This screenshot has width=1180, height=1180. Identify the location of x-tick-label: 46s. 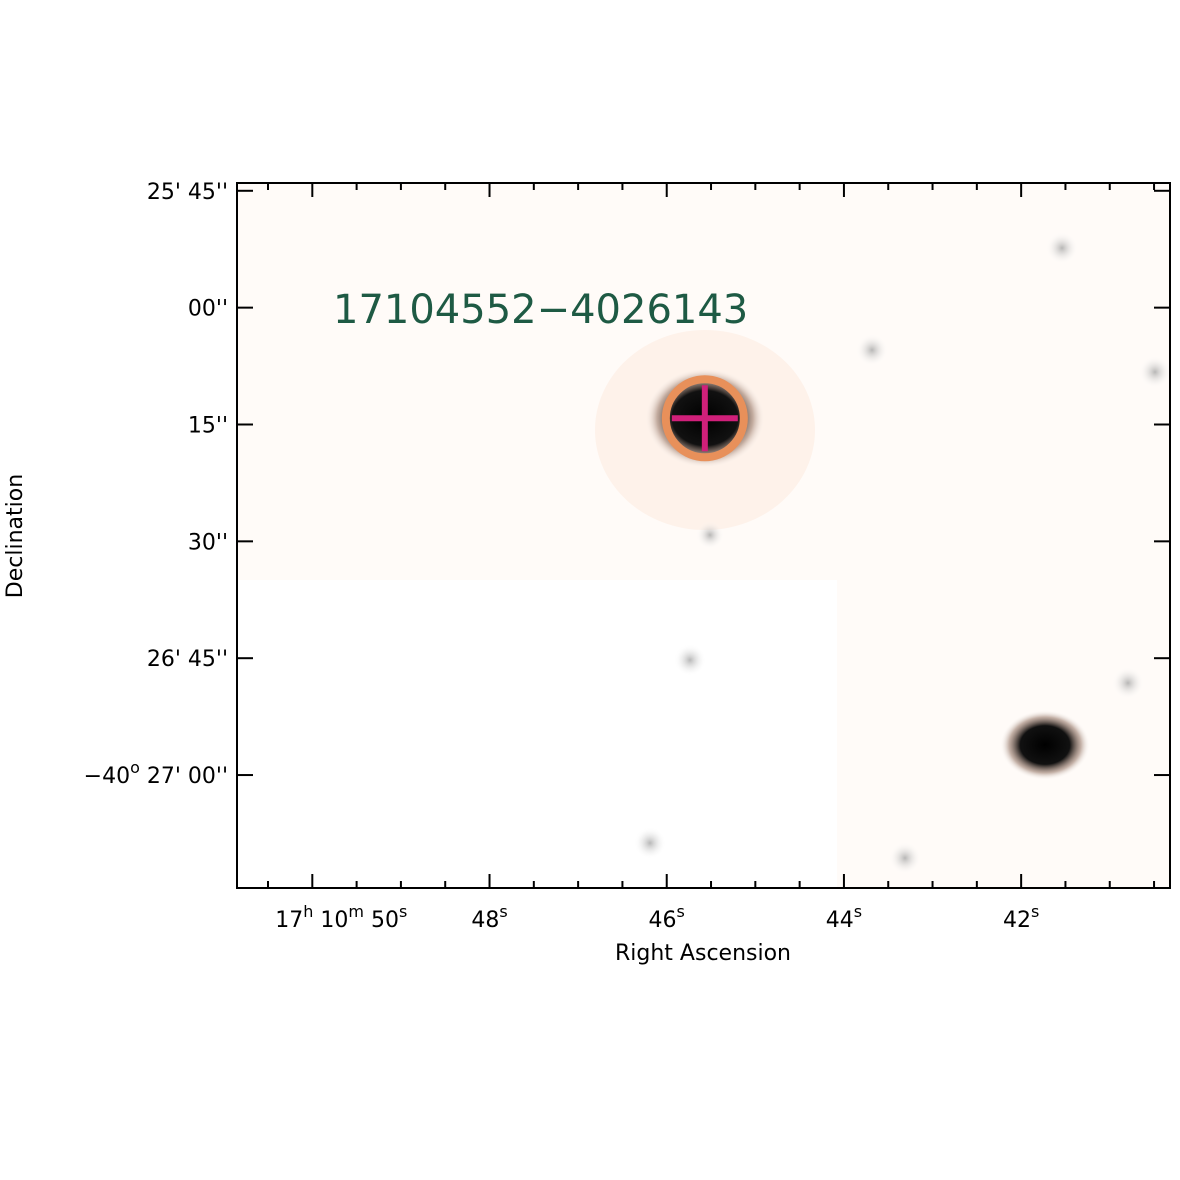
(667, 917).